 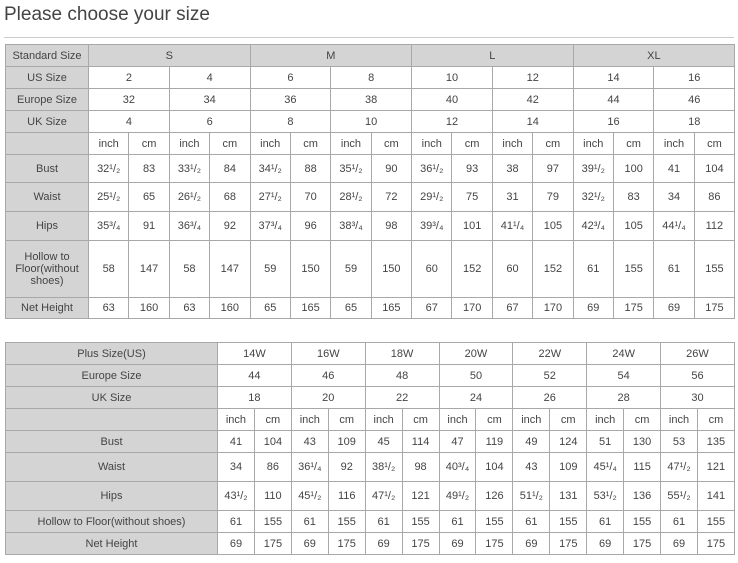 What do you see at coordinates (432, 226) in the screenshot?
I see `measure-cell: 39³/₄` at bounding box center [432, 226].